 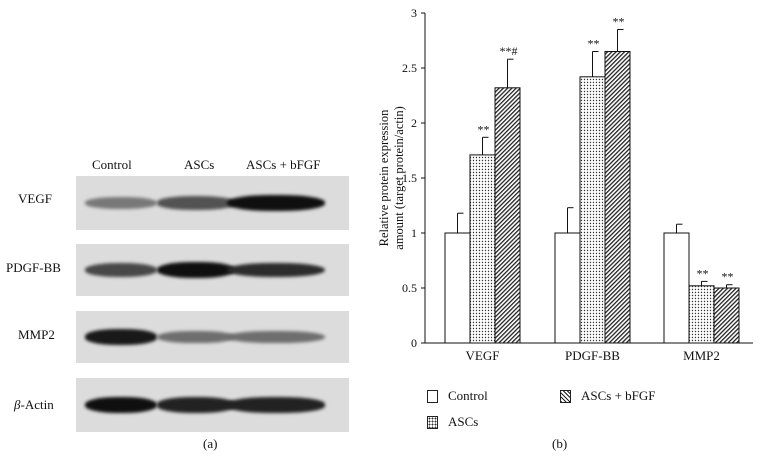 What do you see at coordinates (560, 443) in the screenshot?
I see `panel-caption-b: (b)` at bounding box center [560, 443].